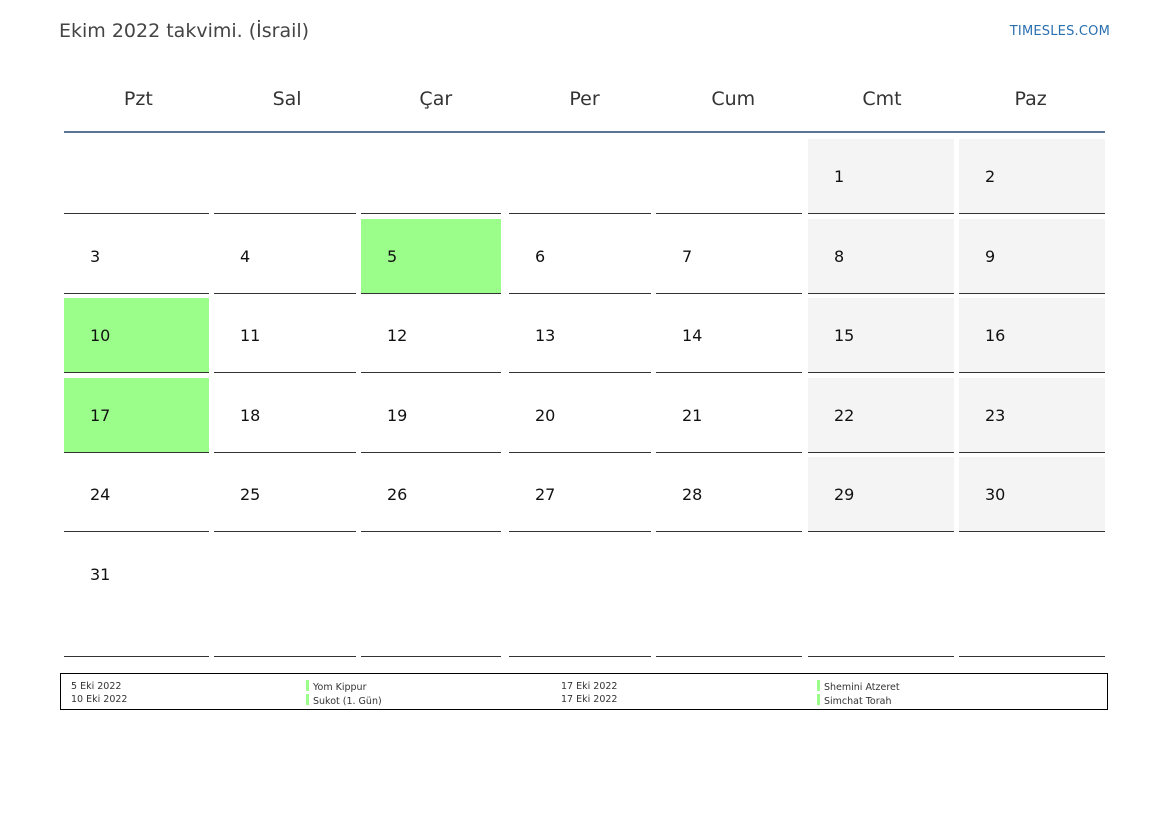 This screenshot has height=827, width=1169. Describe the element at coordinates (545, 494) in the screenshot. I see `day-number: 27` at that location.